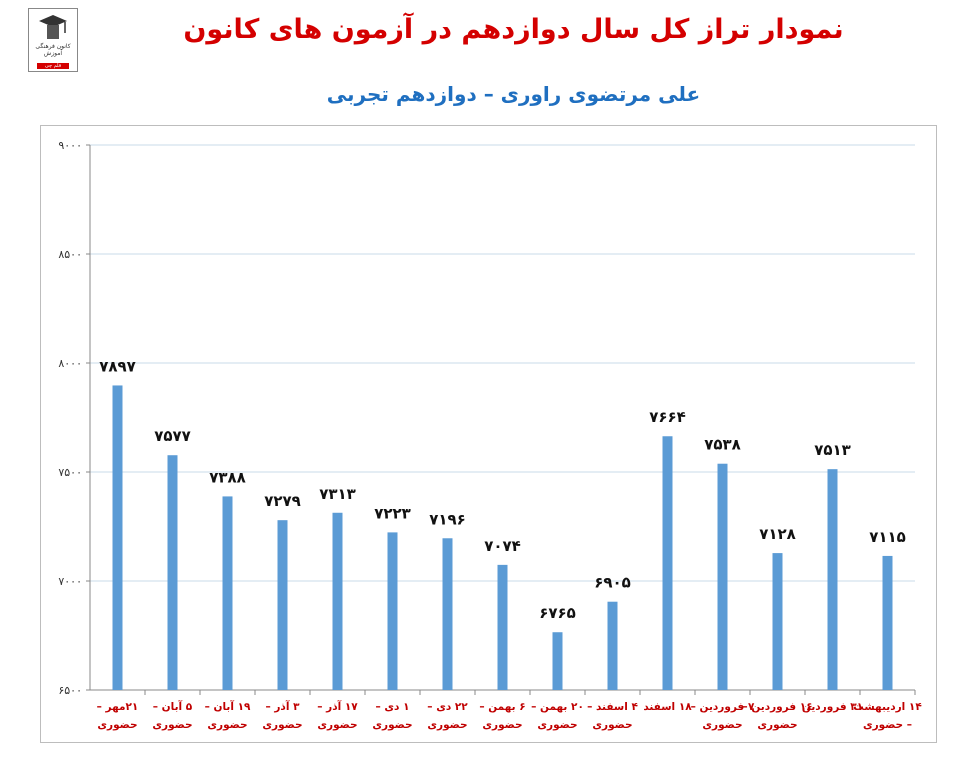 Image resolution: width=957 pixels, height=770 pixels. Describe the element at coordinates (393, 707) in the screenshot. I see `category-label: ۱ دی –` at that location.